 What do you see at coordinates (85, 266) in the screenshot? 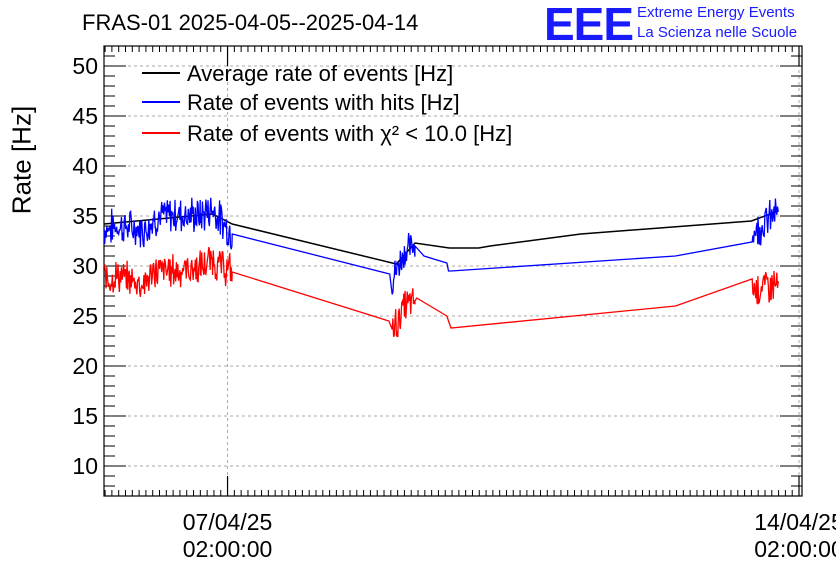
I see `y-tick-label: 30` at bounding box center [85, 266].